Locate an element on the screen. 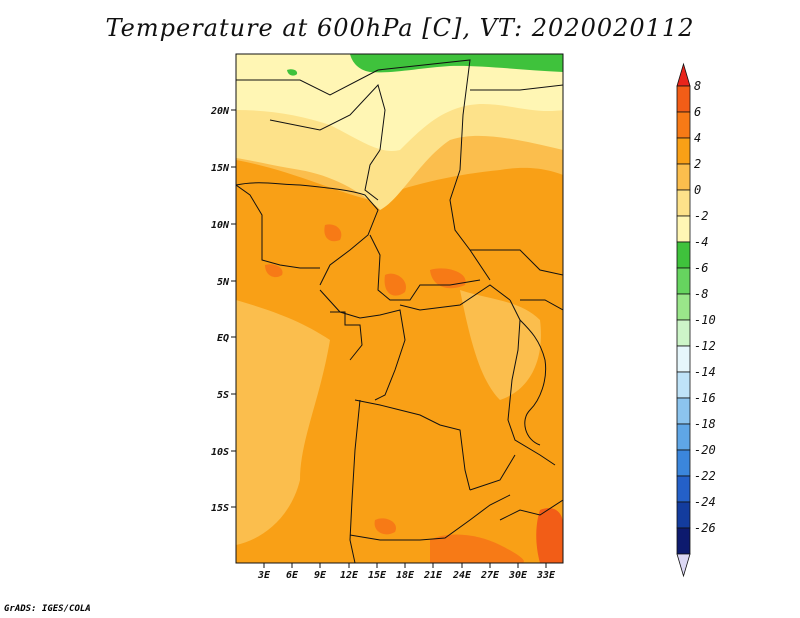 The height and width of the screenshot is (618, 800). lon-label-30e: 30E is located at coordinates (518, 575).